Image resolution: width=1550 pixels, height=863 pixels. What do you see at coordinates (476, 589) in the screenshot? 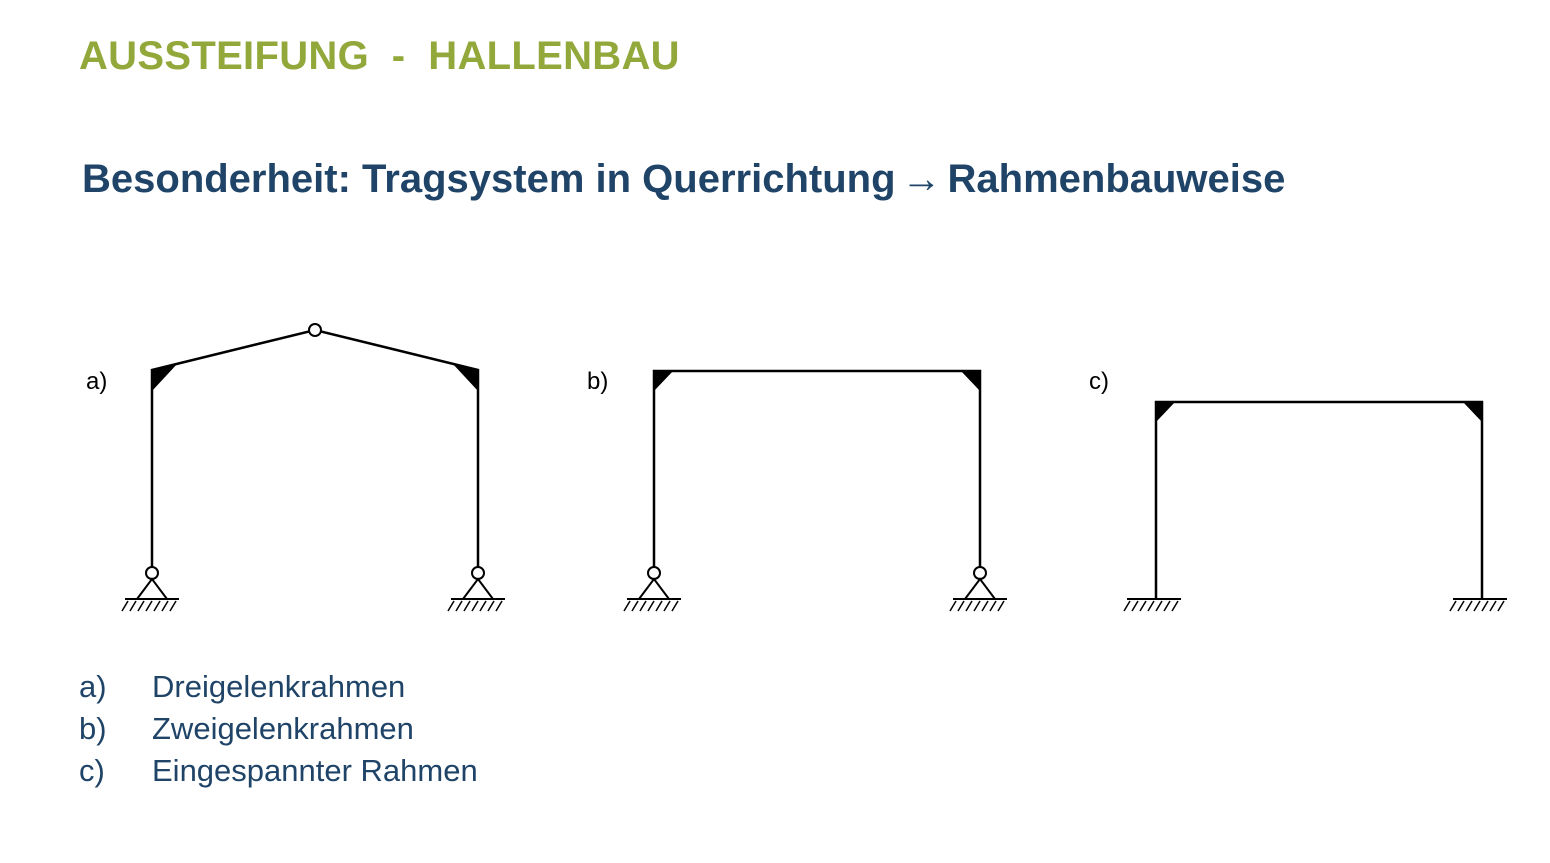
I see `frame-a-right-pin-support` at bounding box center [476, 589].